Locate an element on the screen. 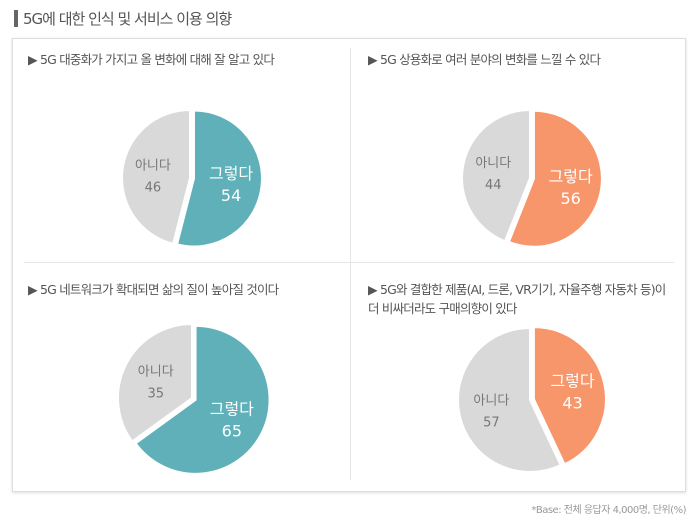  title-marker is located at coordinates (16, 18).